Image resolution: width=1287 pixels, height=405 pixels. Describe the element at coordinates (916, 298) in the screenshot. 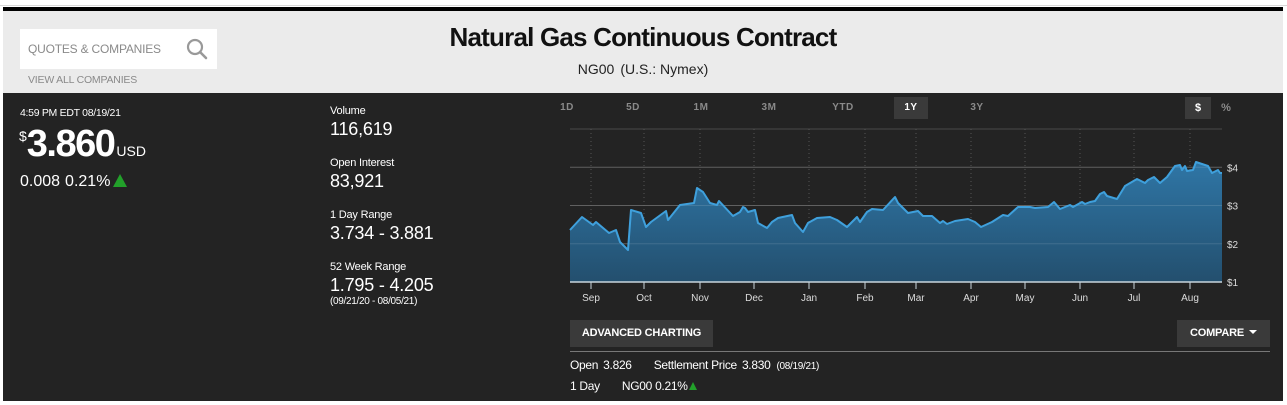

I see `svg-text: Mar` at that location.